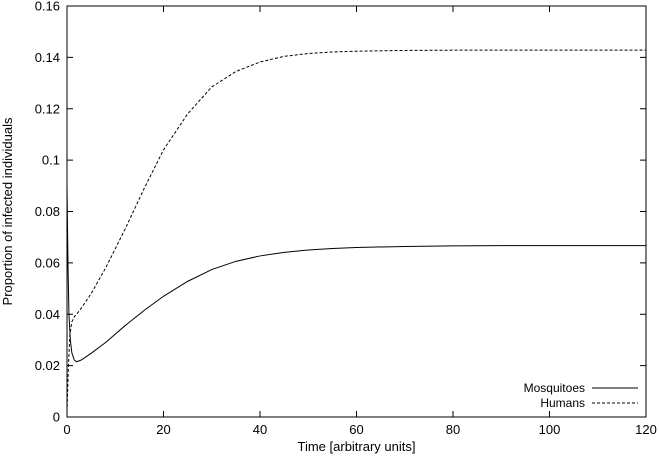  What do you see at coordinates (47, 211) in the screenshot?
I see `y-tick-label: 0.08` at bounding box center [47, 211].